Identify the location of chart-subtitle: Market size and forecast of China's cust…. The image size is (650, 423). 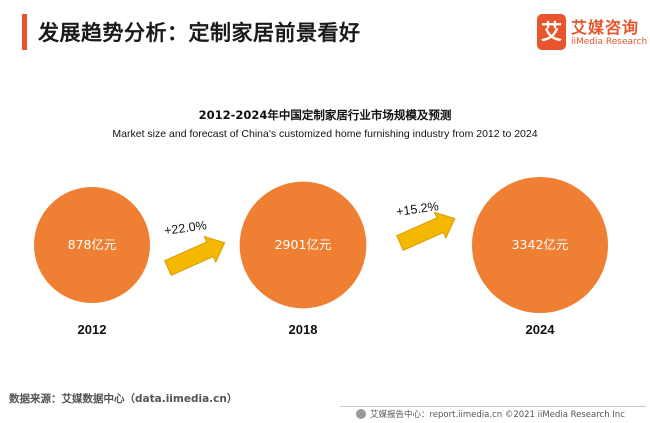
(325, 134).